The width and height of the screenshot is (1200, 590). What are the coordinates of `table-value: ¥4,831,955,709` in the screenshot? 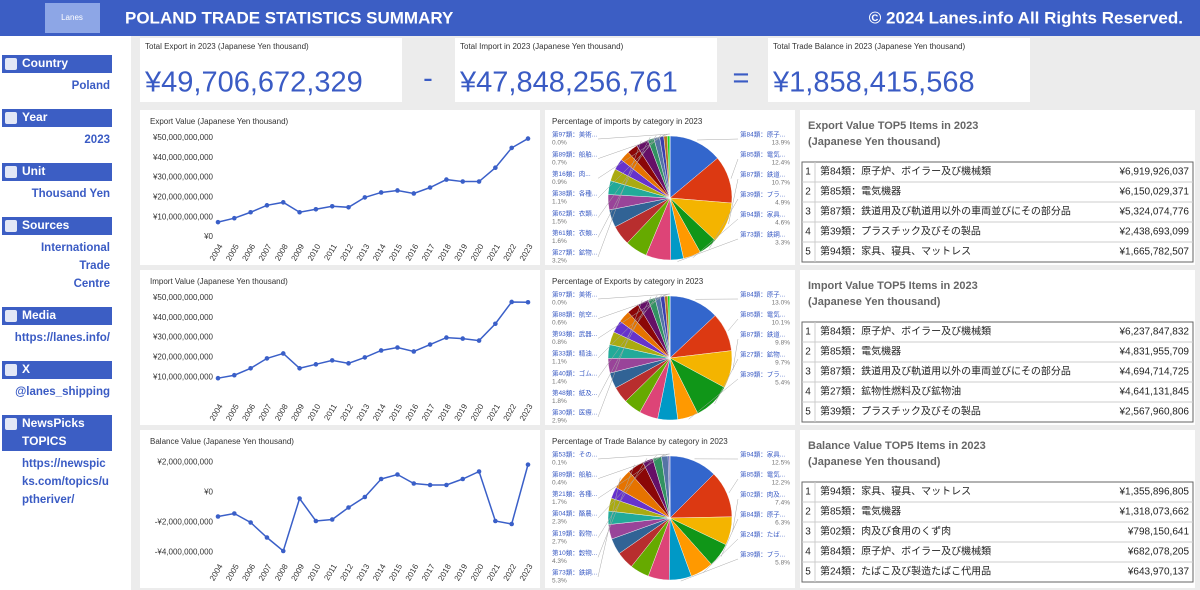 It's located at (1153, 352).